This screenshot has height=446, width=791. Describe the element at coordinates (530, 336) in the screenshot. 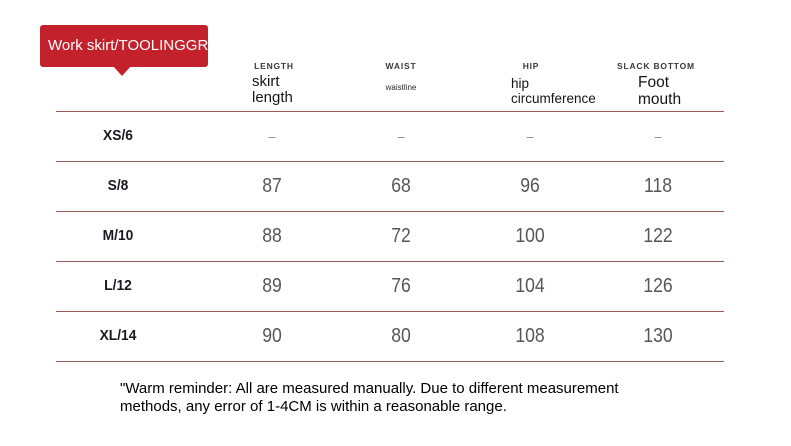

I see `value-hip: 108` at that location.